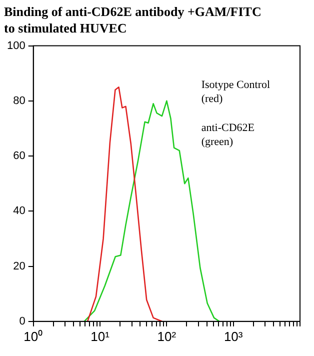 This screenshot has width=314, height=356. What do you see at coordinates (100, 336) in the screenshot?
I see `x-tick-label: 10¹` at bounding box center [100, 336].